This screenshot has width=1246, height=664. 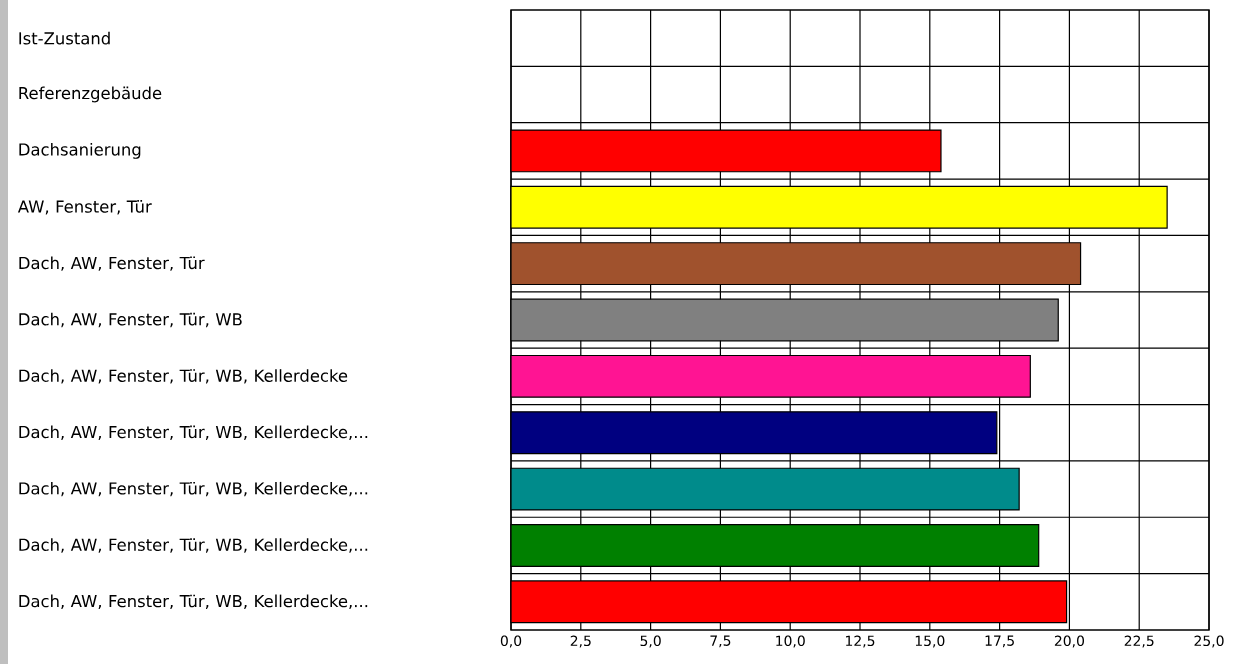 I want to click on x-tick-label: 10,0, so click(x=790, y=641).